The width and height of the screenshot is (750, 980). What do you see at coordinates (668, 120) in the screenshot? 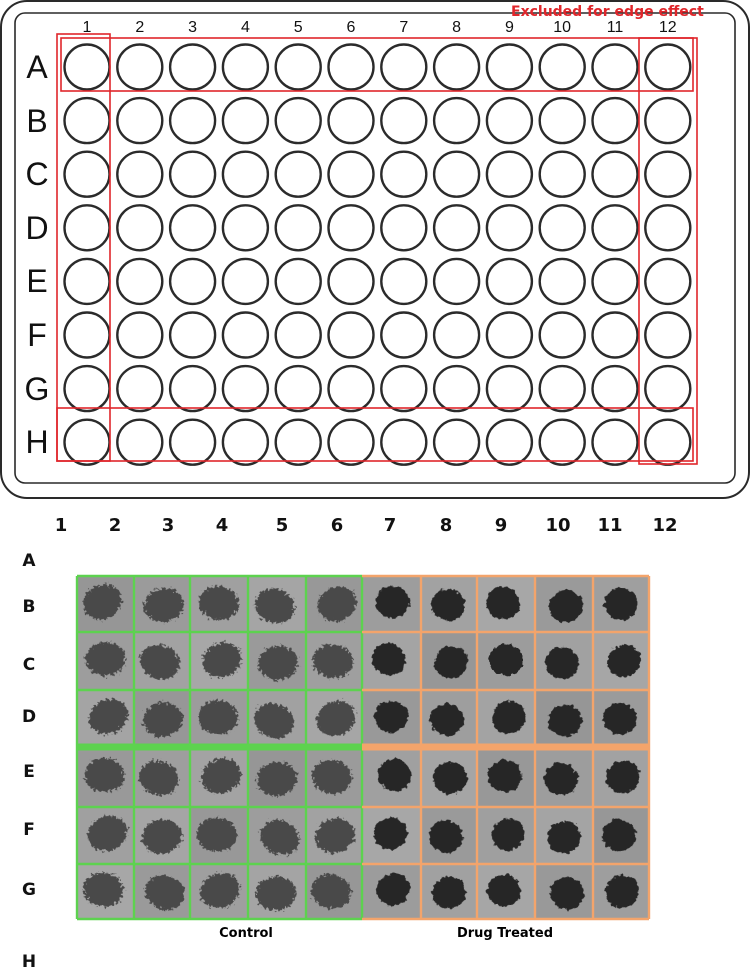
I see `well-B12` at bounding box center [668, 120].